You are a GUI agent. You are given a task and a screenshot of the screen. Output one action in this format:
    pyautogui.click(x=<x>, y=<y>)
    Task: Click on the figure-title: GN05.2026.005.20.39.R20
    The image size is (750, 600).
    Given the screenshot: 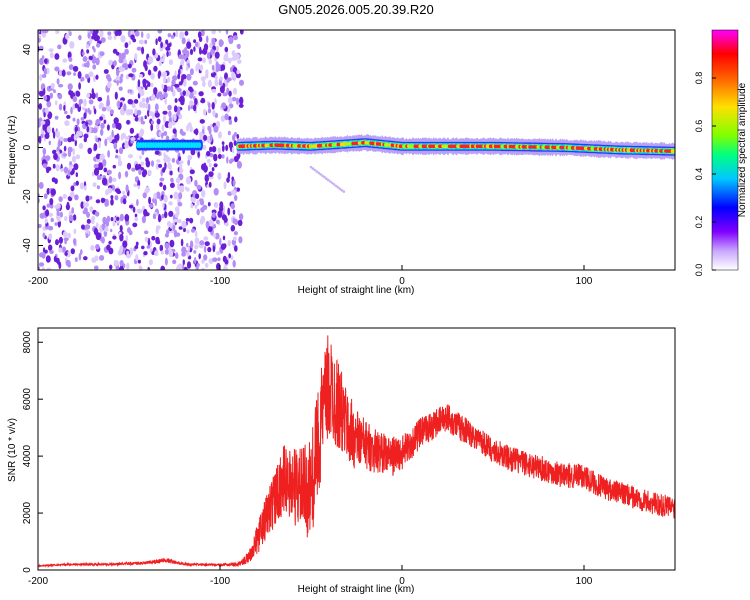 What is the action you would take?
    pyautogui.click(x=355, y=9)
    